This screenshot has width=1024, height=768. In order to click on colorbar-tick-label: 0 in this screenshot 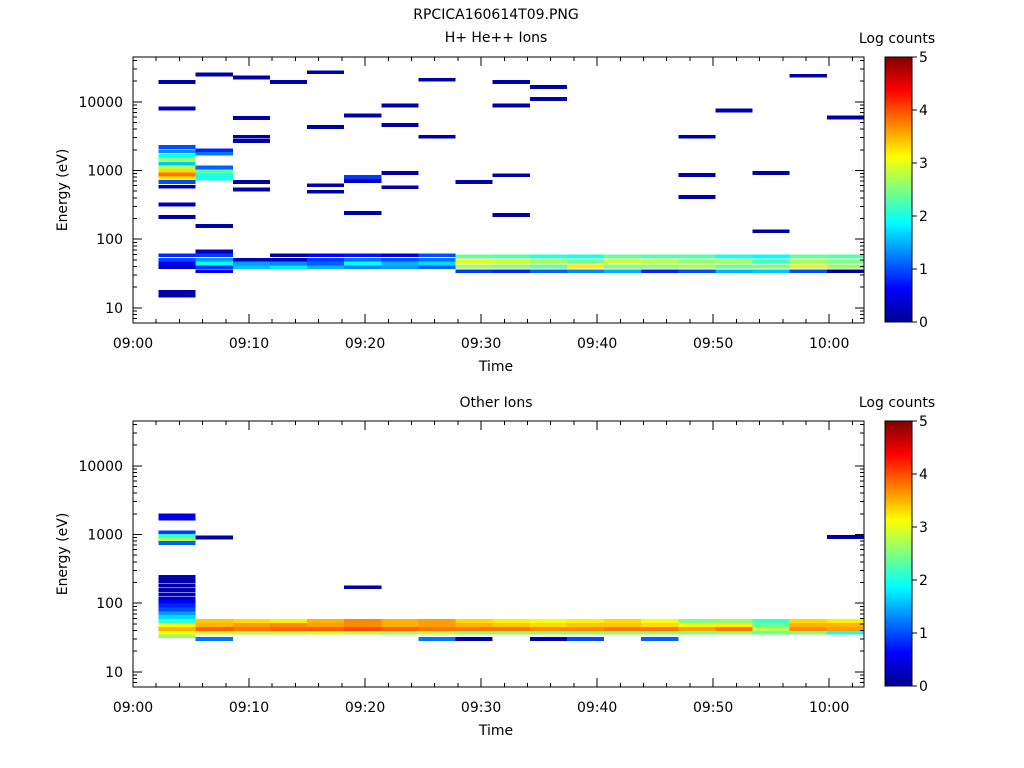, I will do `click(923, 323)`.